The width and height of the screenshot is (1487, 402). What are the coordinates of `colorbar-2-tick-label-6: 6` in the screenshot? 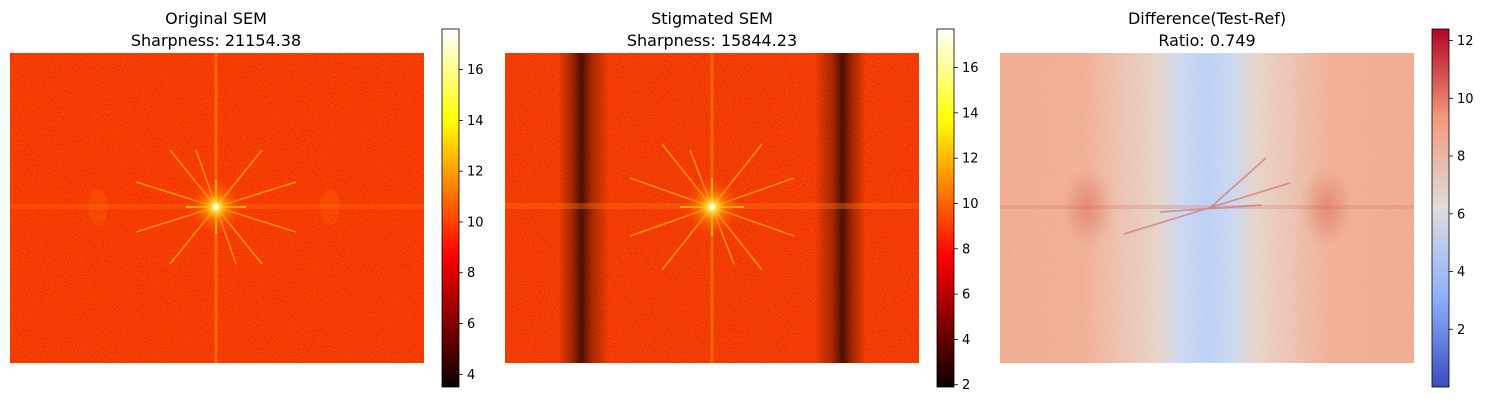 It's located at (966, 295).